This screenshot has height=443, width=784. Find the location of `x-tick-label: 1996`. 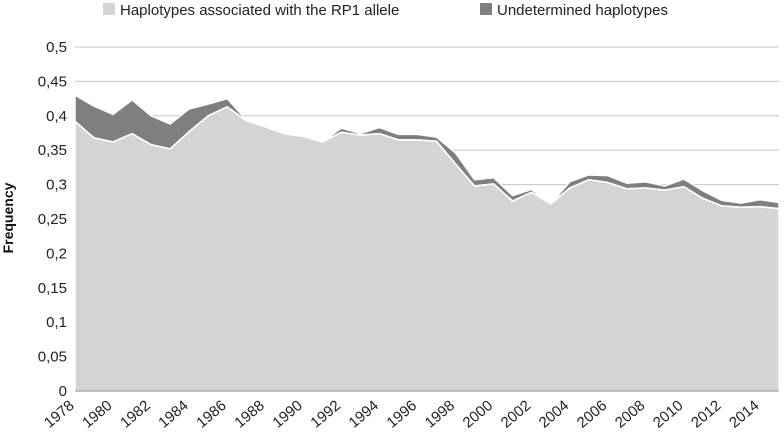

x-tick-label: 1996 is located at coordinates (402, 414).